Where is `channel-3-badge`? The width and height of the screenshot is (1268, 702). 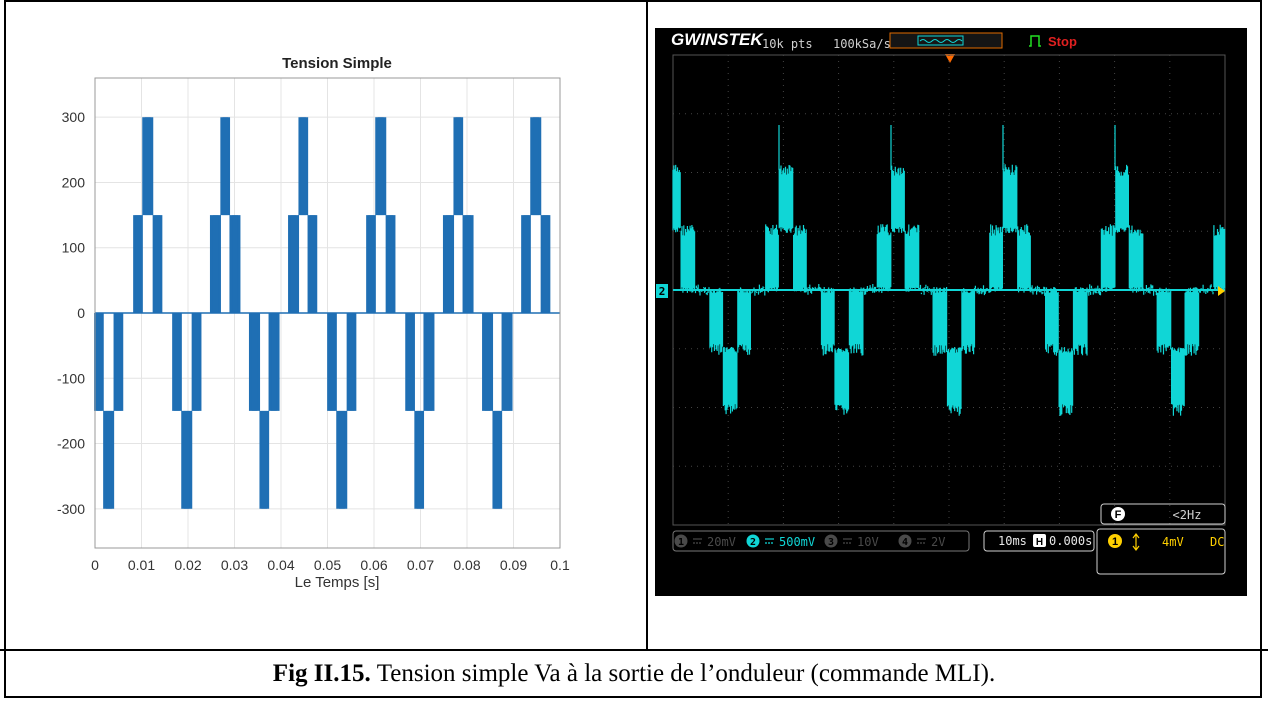
channel-3-badge is located at coordinates (831, 541).